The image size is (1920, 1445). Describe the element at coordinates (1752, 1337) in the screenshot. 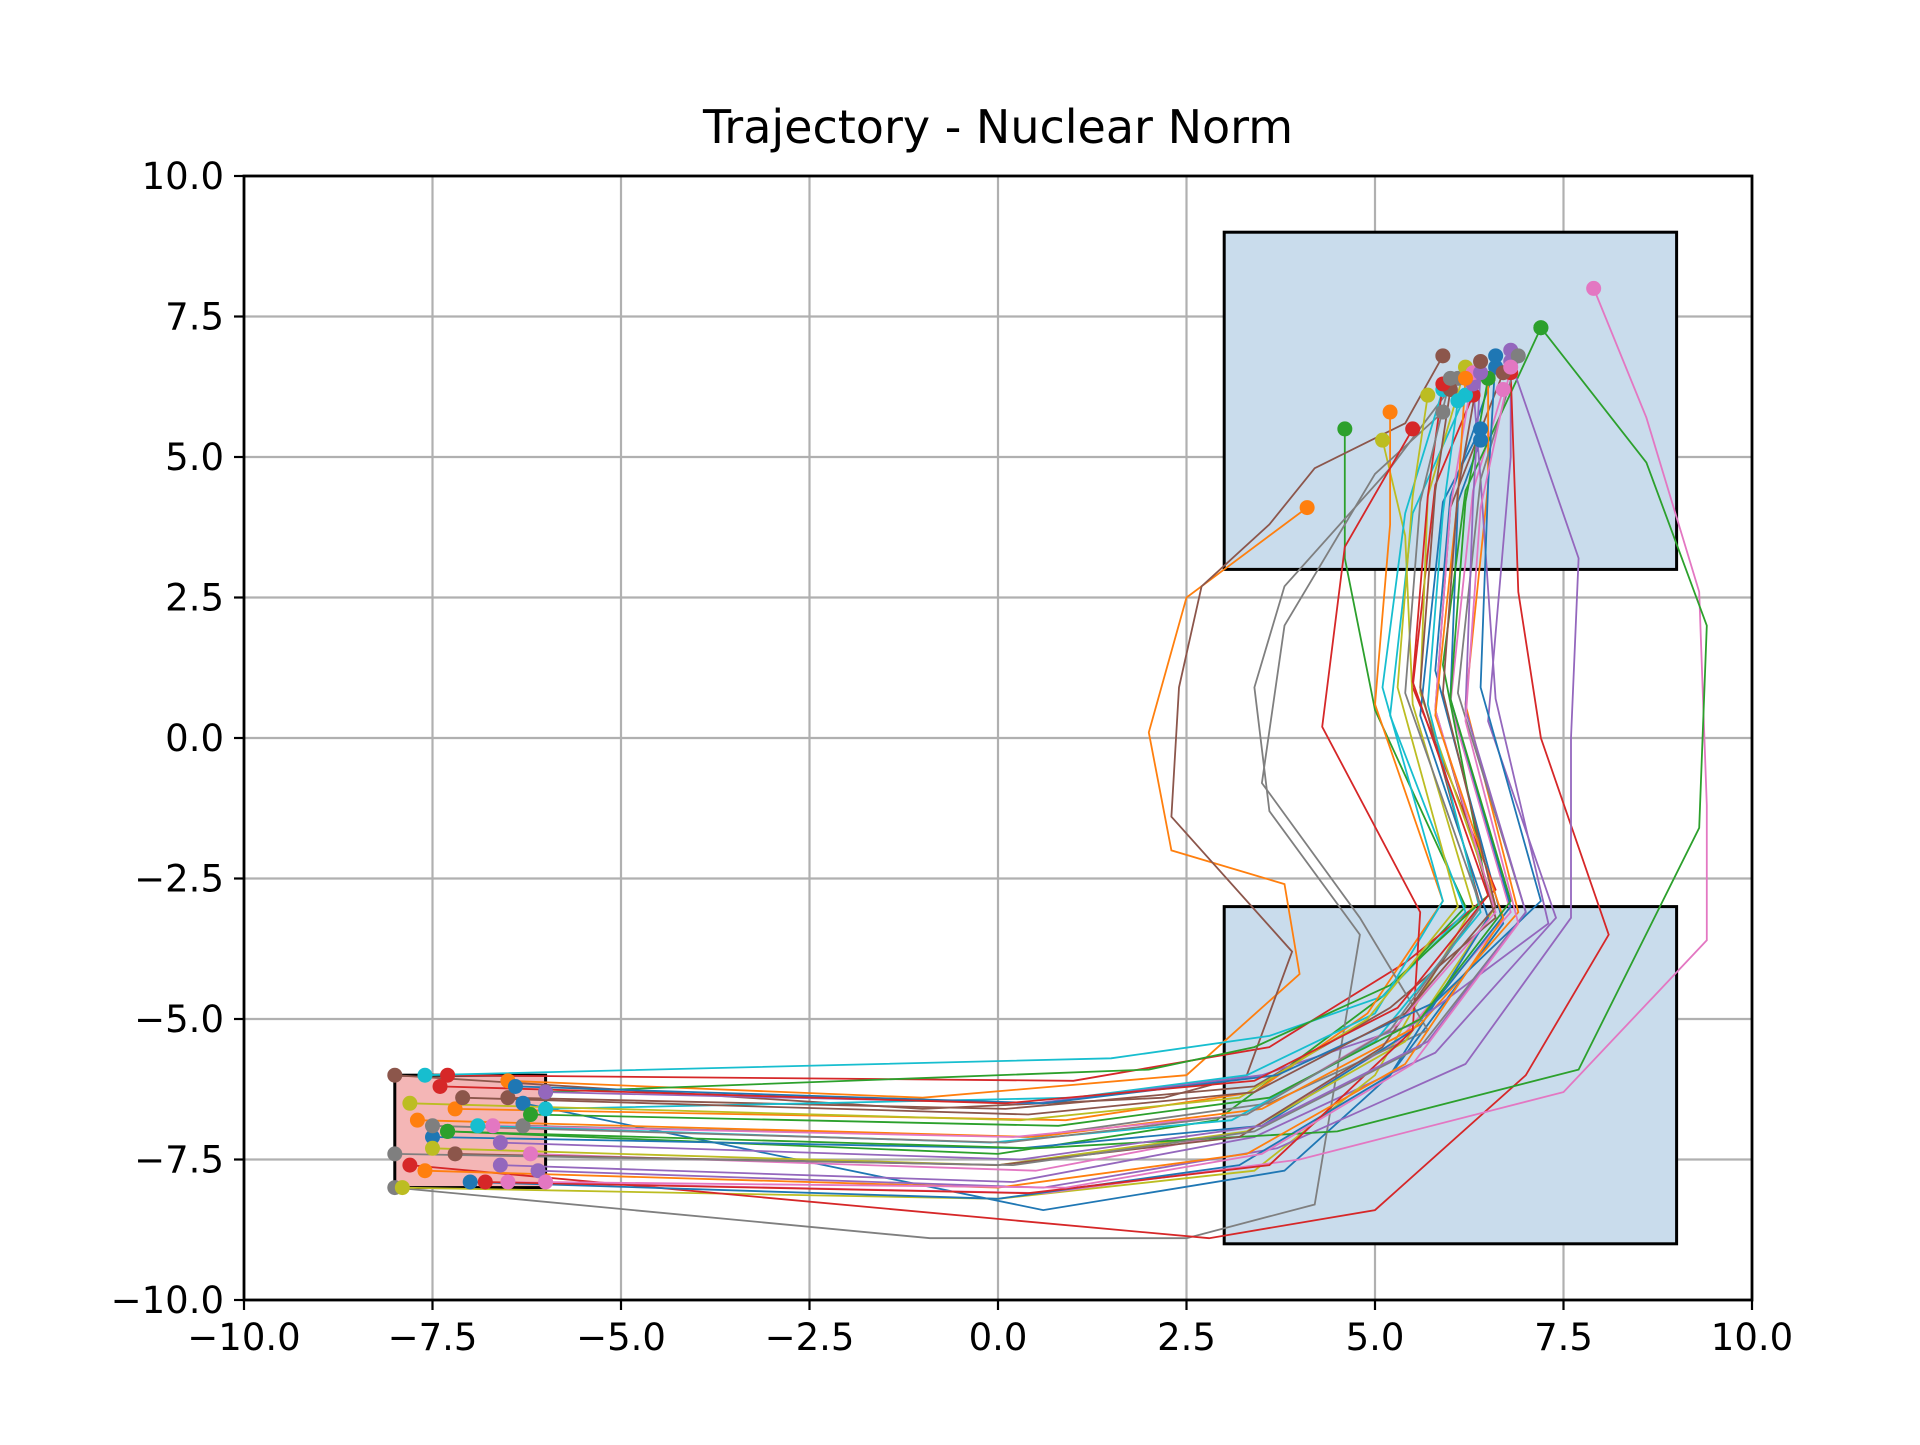

I see `x-tick-label-8: 10.0` at that location.